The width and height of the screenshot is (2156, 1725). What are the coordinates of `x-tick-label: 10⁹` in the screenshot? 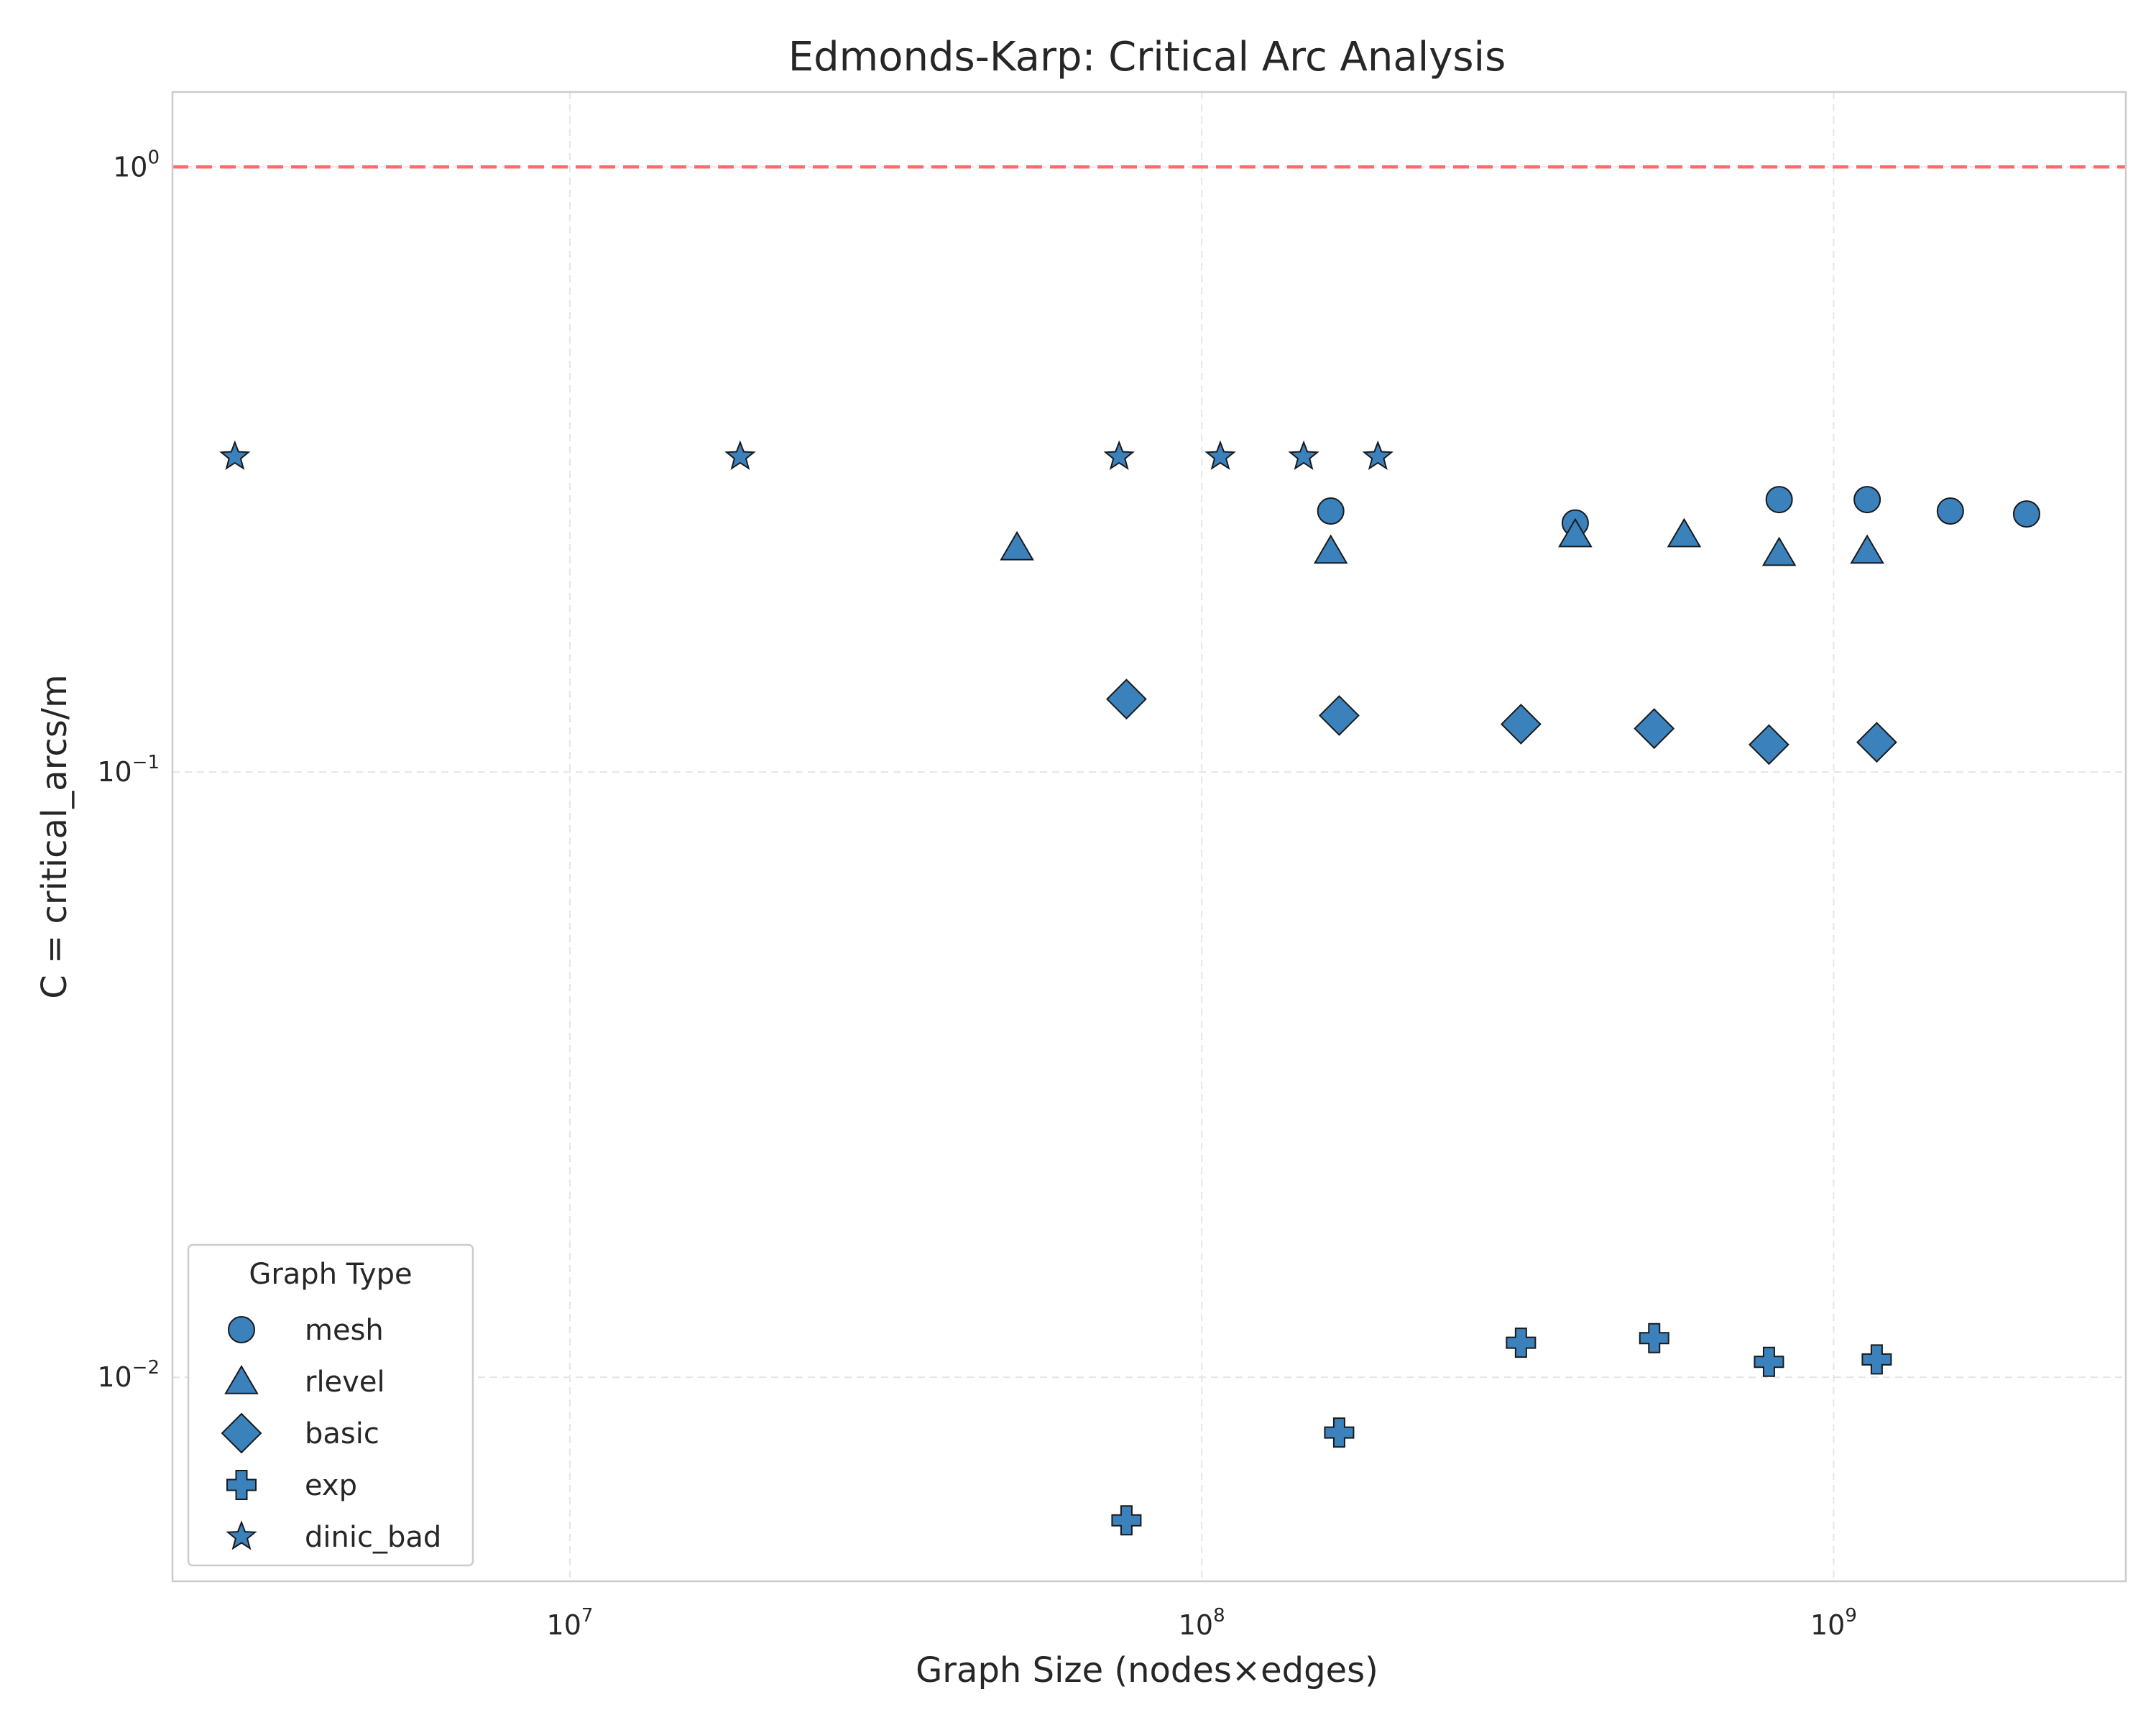 It's located at (1833, 1623).